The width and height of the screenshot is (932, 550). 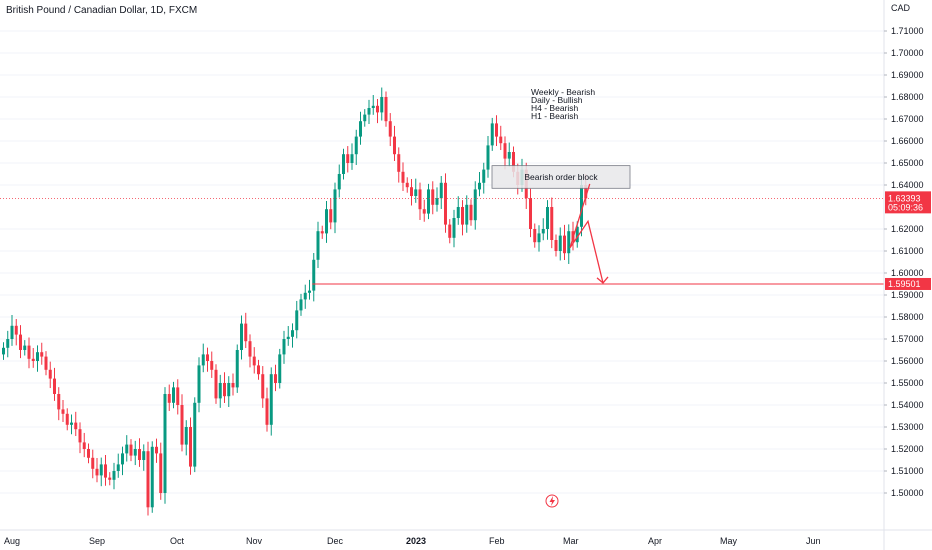 What do you see at coordinates (555, 108) in the screenshot?
I see `bias-note: H4 - Bearish` at bounding box center [555, 108].